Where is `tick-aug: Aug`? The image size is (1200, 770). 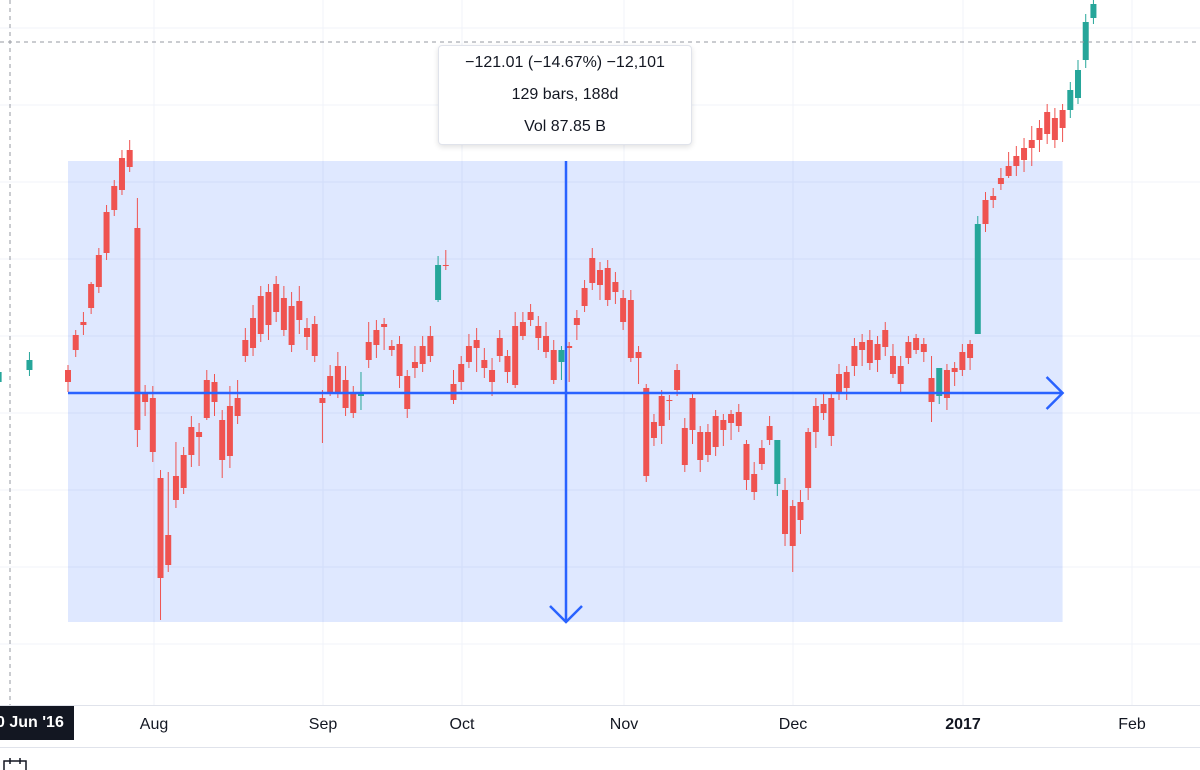 tick-aug: Aug is located at coordinates (154, 724).